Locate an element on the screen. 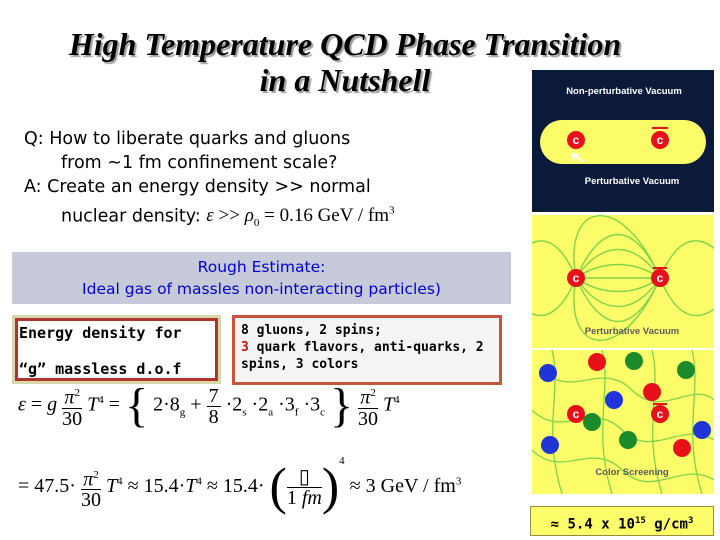 This screenshot has height=540, width=720. eq1-pi: π is located at coordinates (69, 397).